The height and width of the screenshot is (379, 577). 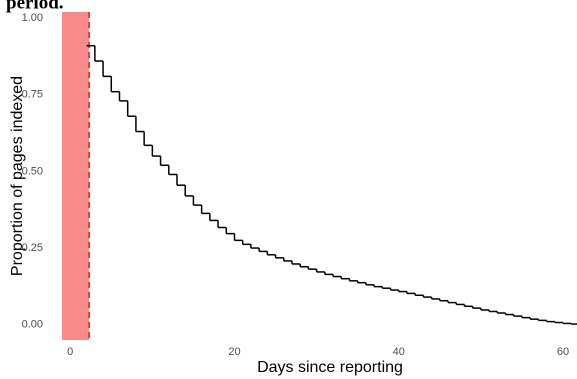 What do you see at coordinates (32, 325) in the screenshot?
I see `y-tick-label: 0.00` at bounding box center [32, 325].